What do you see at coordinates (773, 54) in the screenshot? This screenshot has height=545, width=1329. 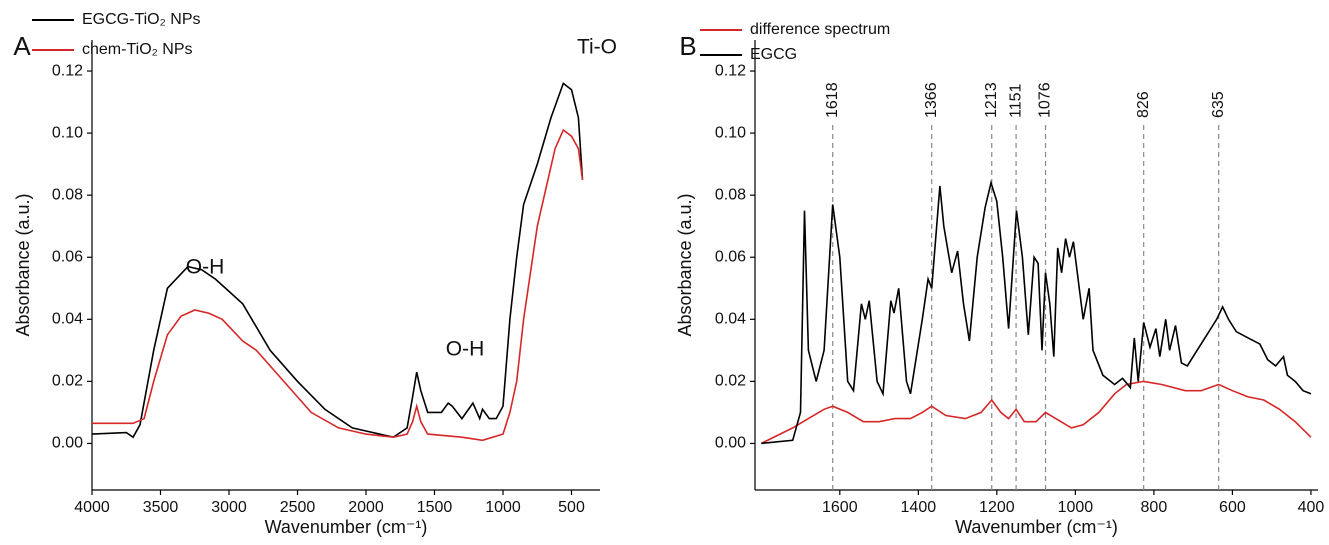 I see `legend-label: EGCG` at bounding box center [773, 54].